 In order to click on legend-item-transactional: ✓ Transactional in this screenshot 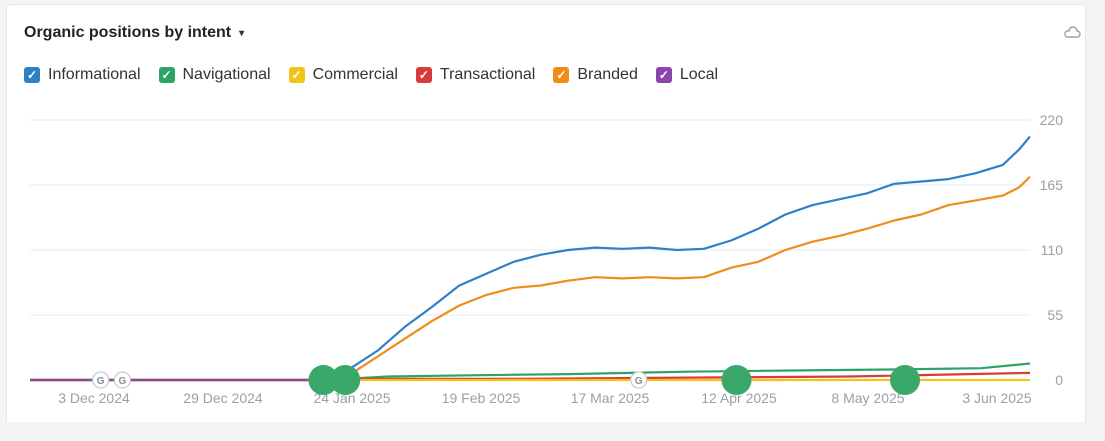, I will do `click(475, 75)`.